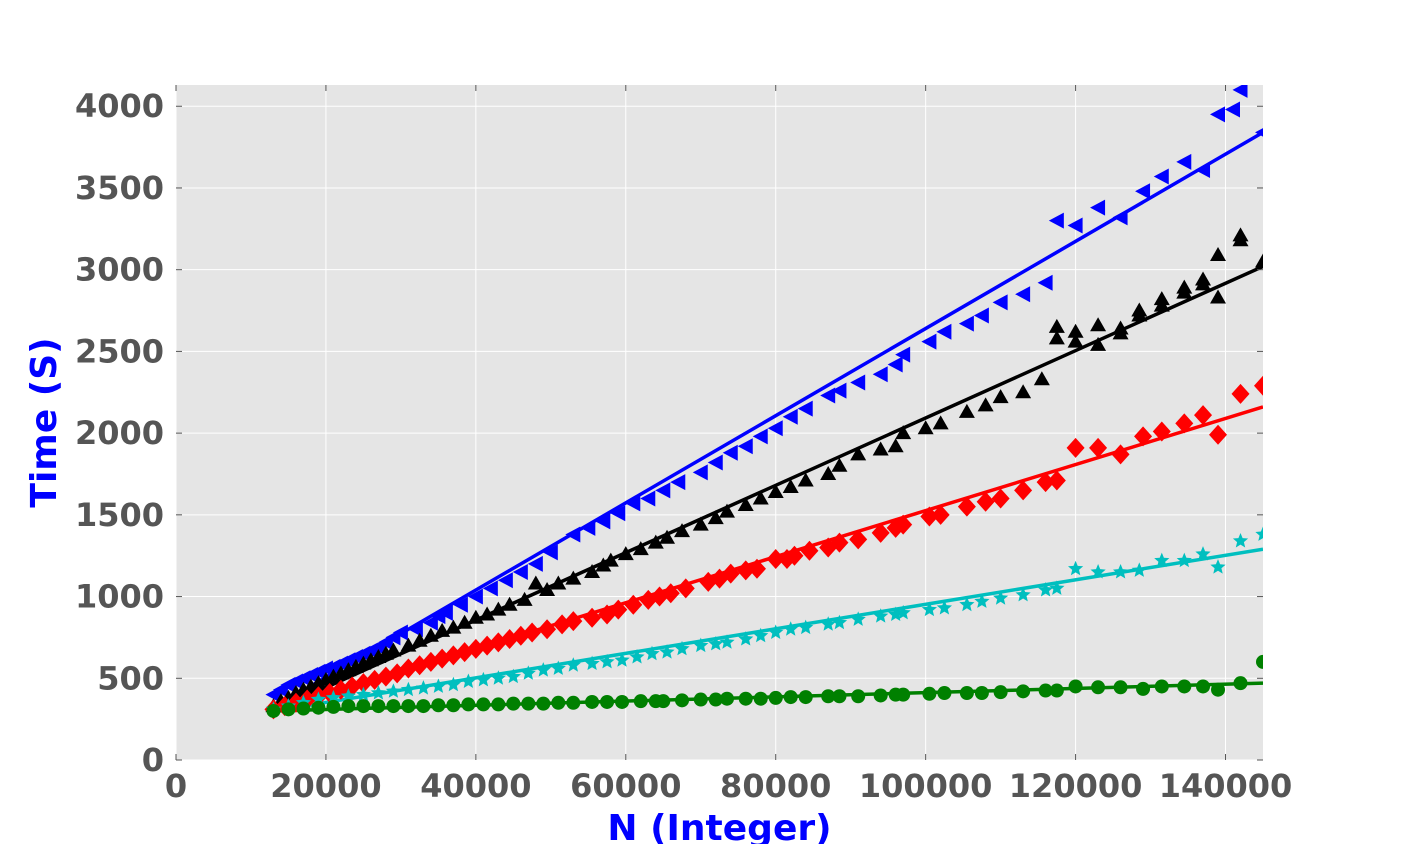 Image resolution: width=1403 pixels, height=844 pixels. What do you see at coordinates (153, 760) in the screenshot?
I see `y-tick-label: 0` at bounding box center [153, 760].